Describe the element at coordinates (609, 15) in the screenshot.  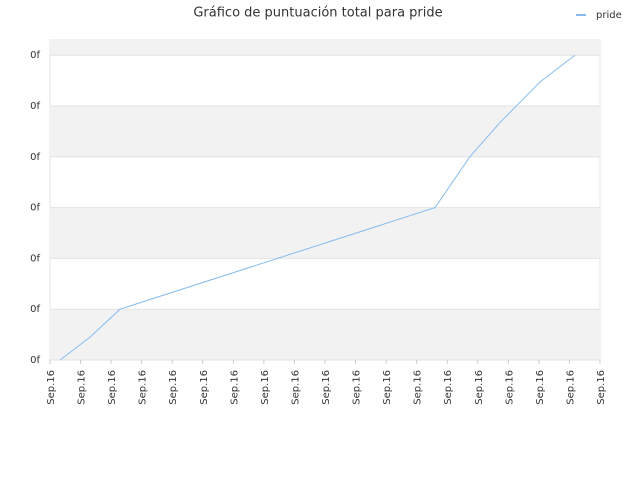
I see `legend-label: pride` at that location.